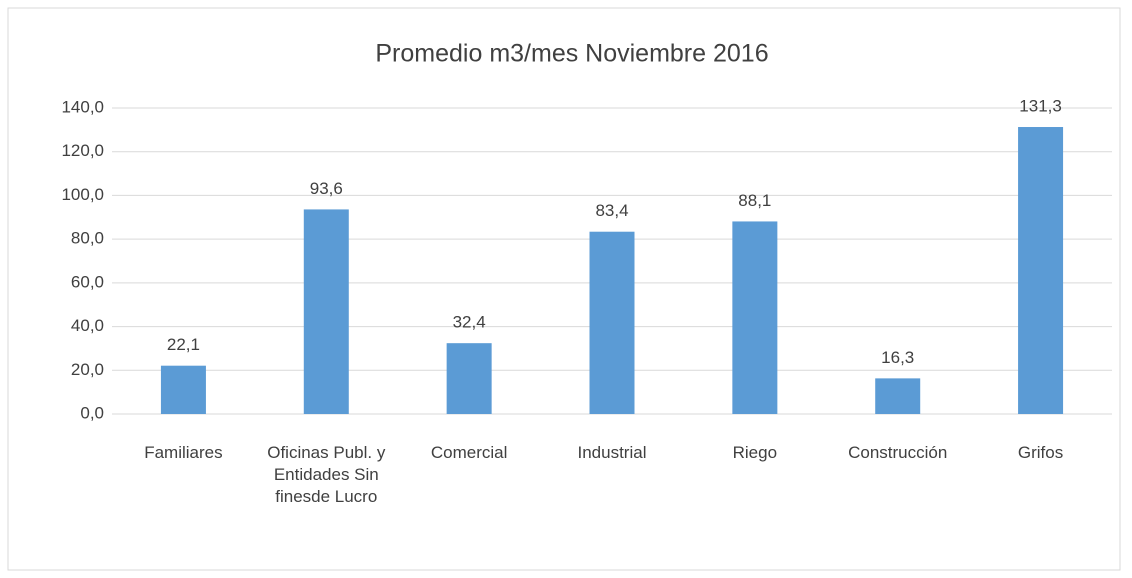  Describe the element at coordinates (82, 106) in the screenshot. I see `y-tick-label: 140,0` at that location.